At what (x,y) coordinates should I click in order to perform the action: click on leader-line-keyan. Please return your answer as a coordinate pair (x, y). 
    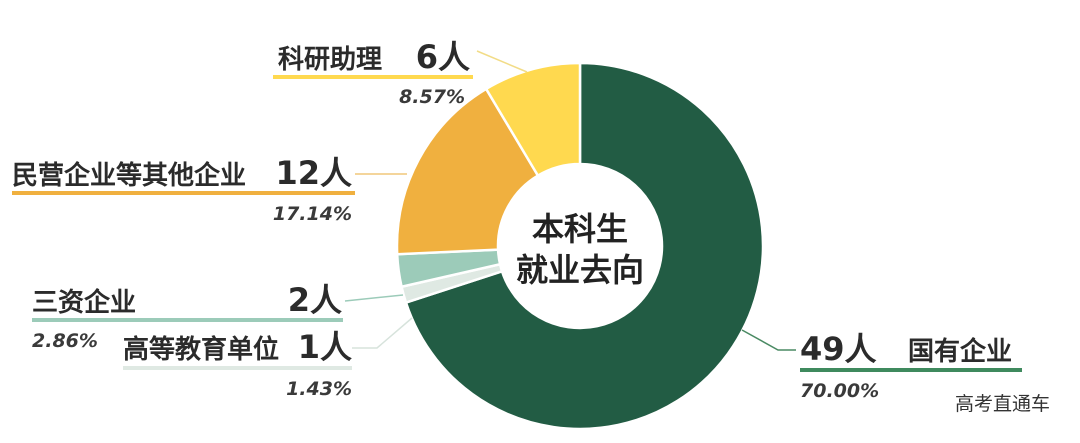
    Looking at the image, I should click on (502, 61).